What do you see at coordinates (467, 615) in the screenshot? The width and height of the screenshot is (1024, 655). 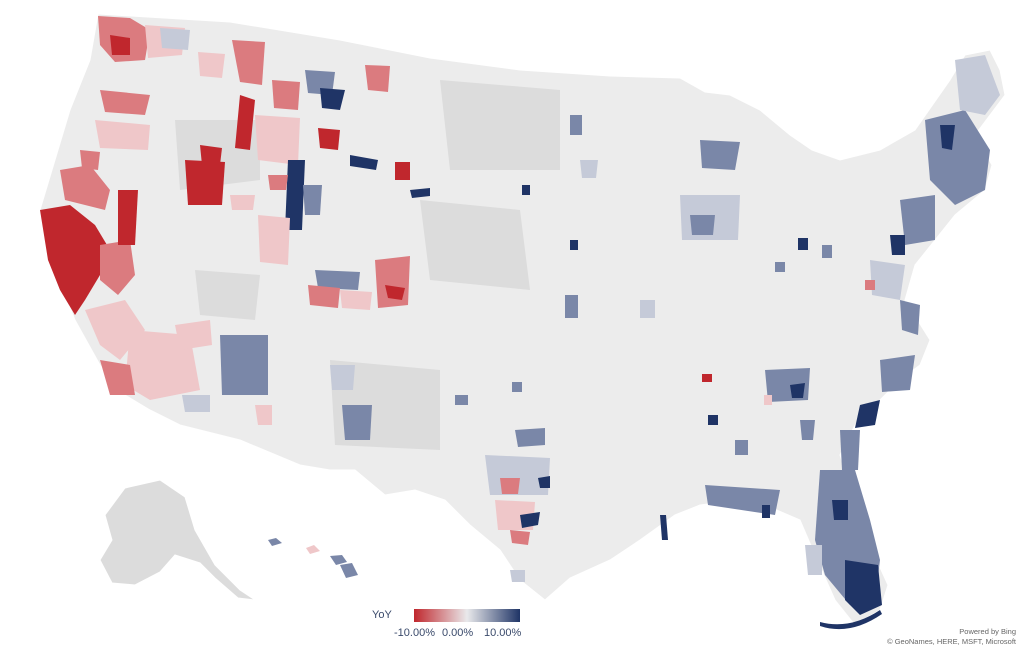 I see `legend-gradient-bar` at bounding box center [467, 615].